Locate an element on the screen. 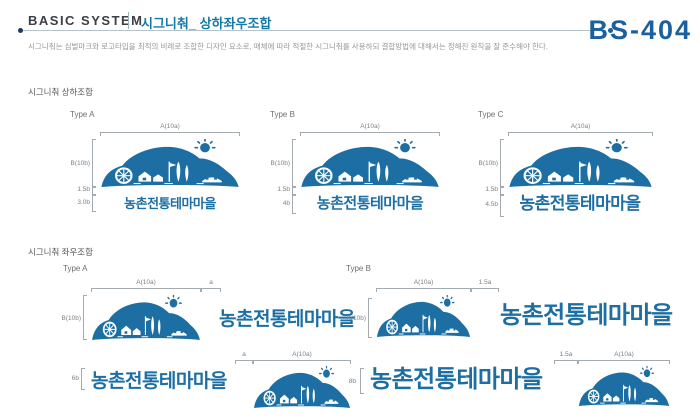 The image size is (700, 420). text-height-label: 6b is located at coordinates (75, 378).